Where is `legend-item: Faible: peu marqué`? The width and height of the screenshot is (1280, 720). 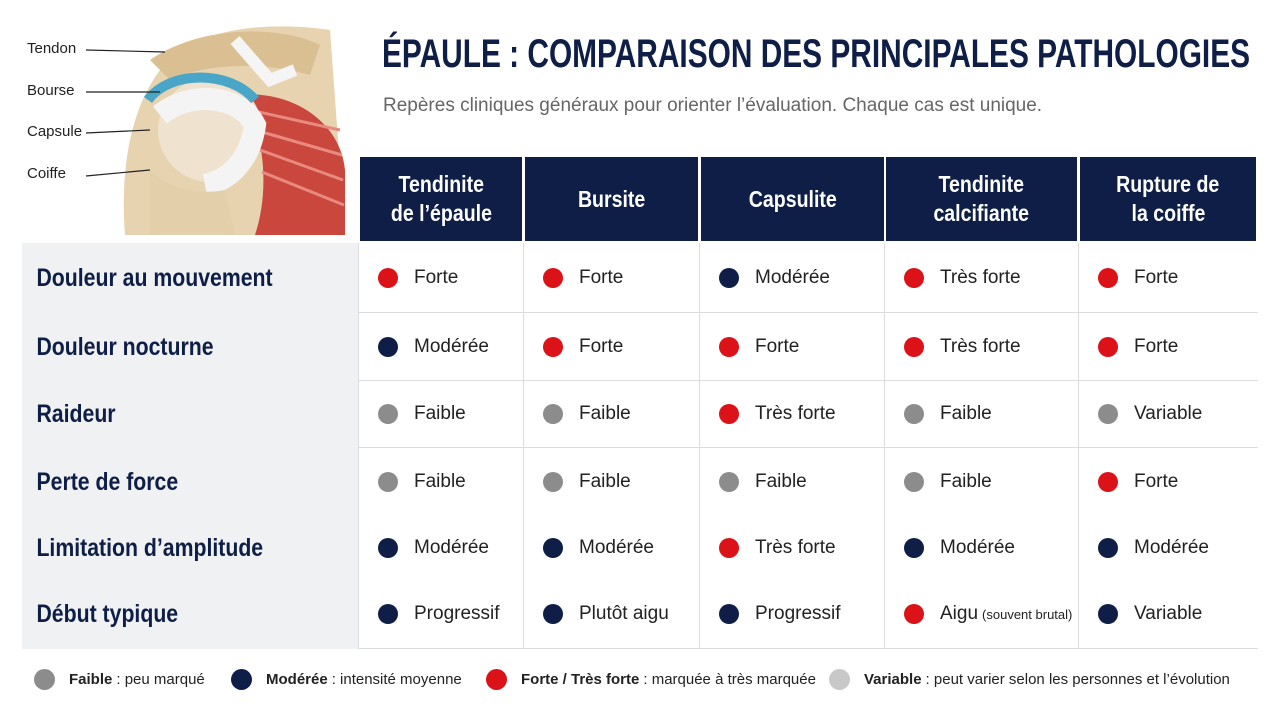
legend-item: Faible: peu marqué is located at coordinates (119, 679).